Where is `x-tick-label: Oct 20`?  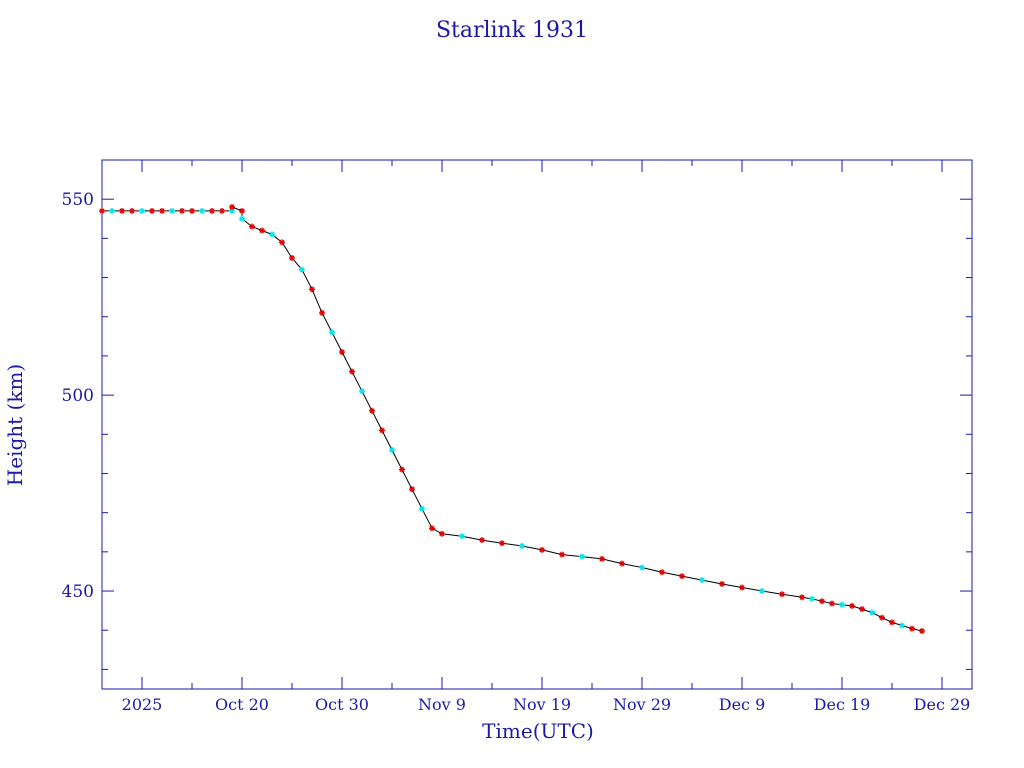 x-tick-label: Oct 20 is located at coordinates (242, 704).